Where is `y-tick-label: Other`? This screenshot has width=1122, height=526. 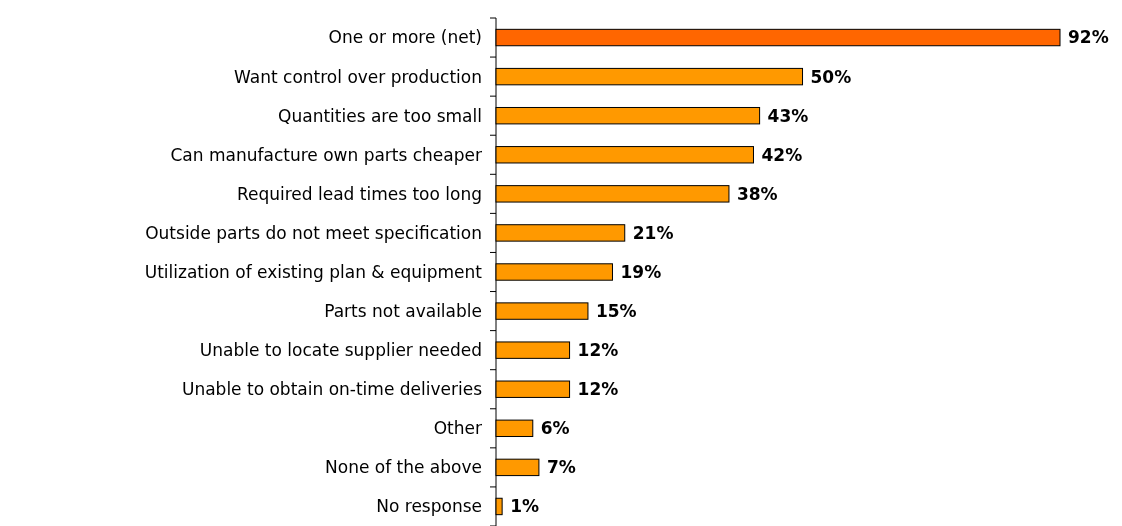
y-tick-label: Other is located at coordinates (457, 428).